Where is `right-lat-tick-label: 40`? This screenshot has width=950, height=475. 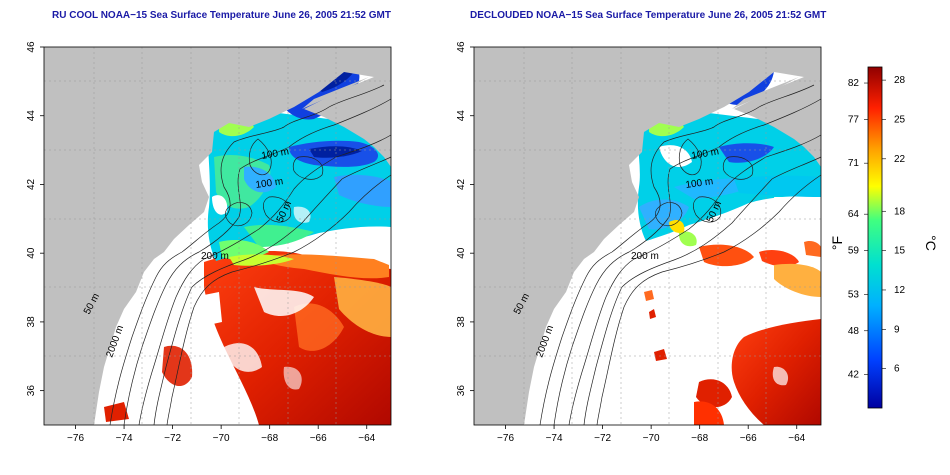 right-lat-tick-label: 40 is located at coordinates (461, 253).